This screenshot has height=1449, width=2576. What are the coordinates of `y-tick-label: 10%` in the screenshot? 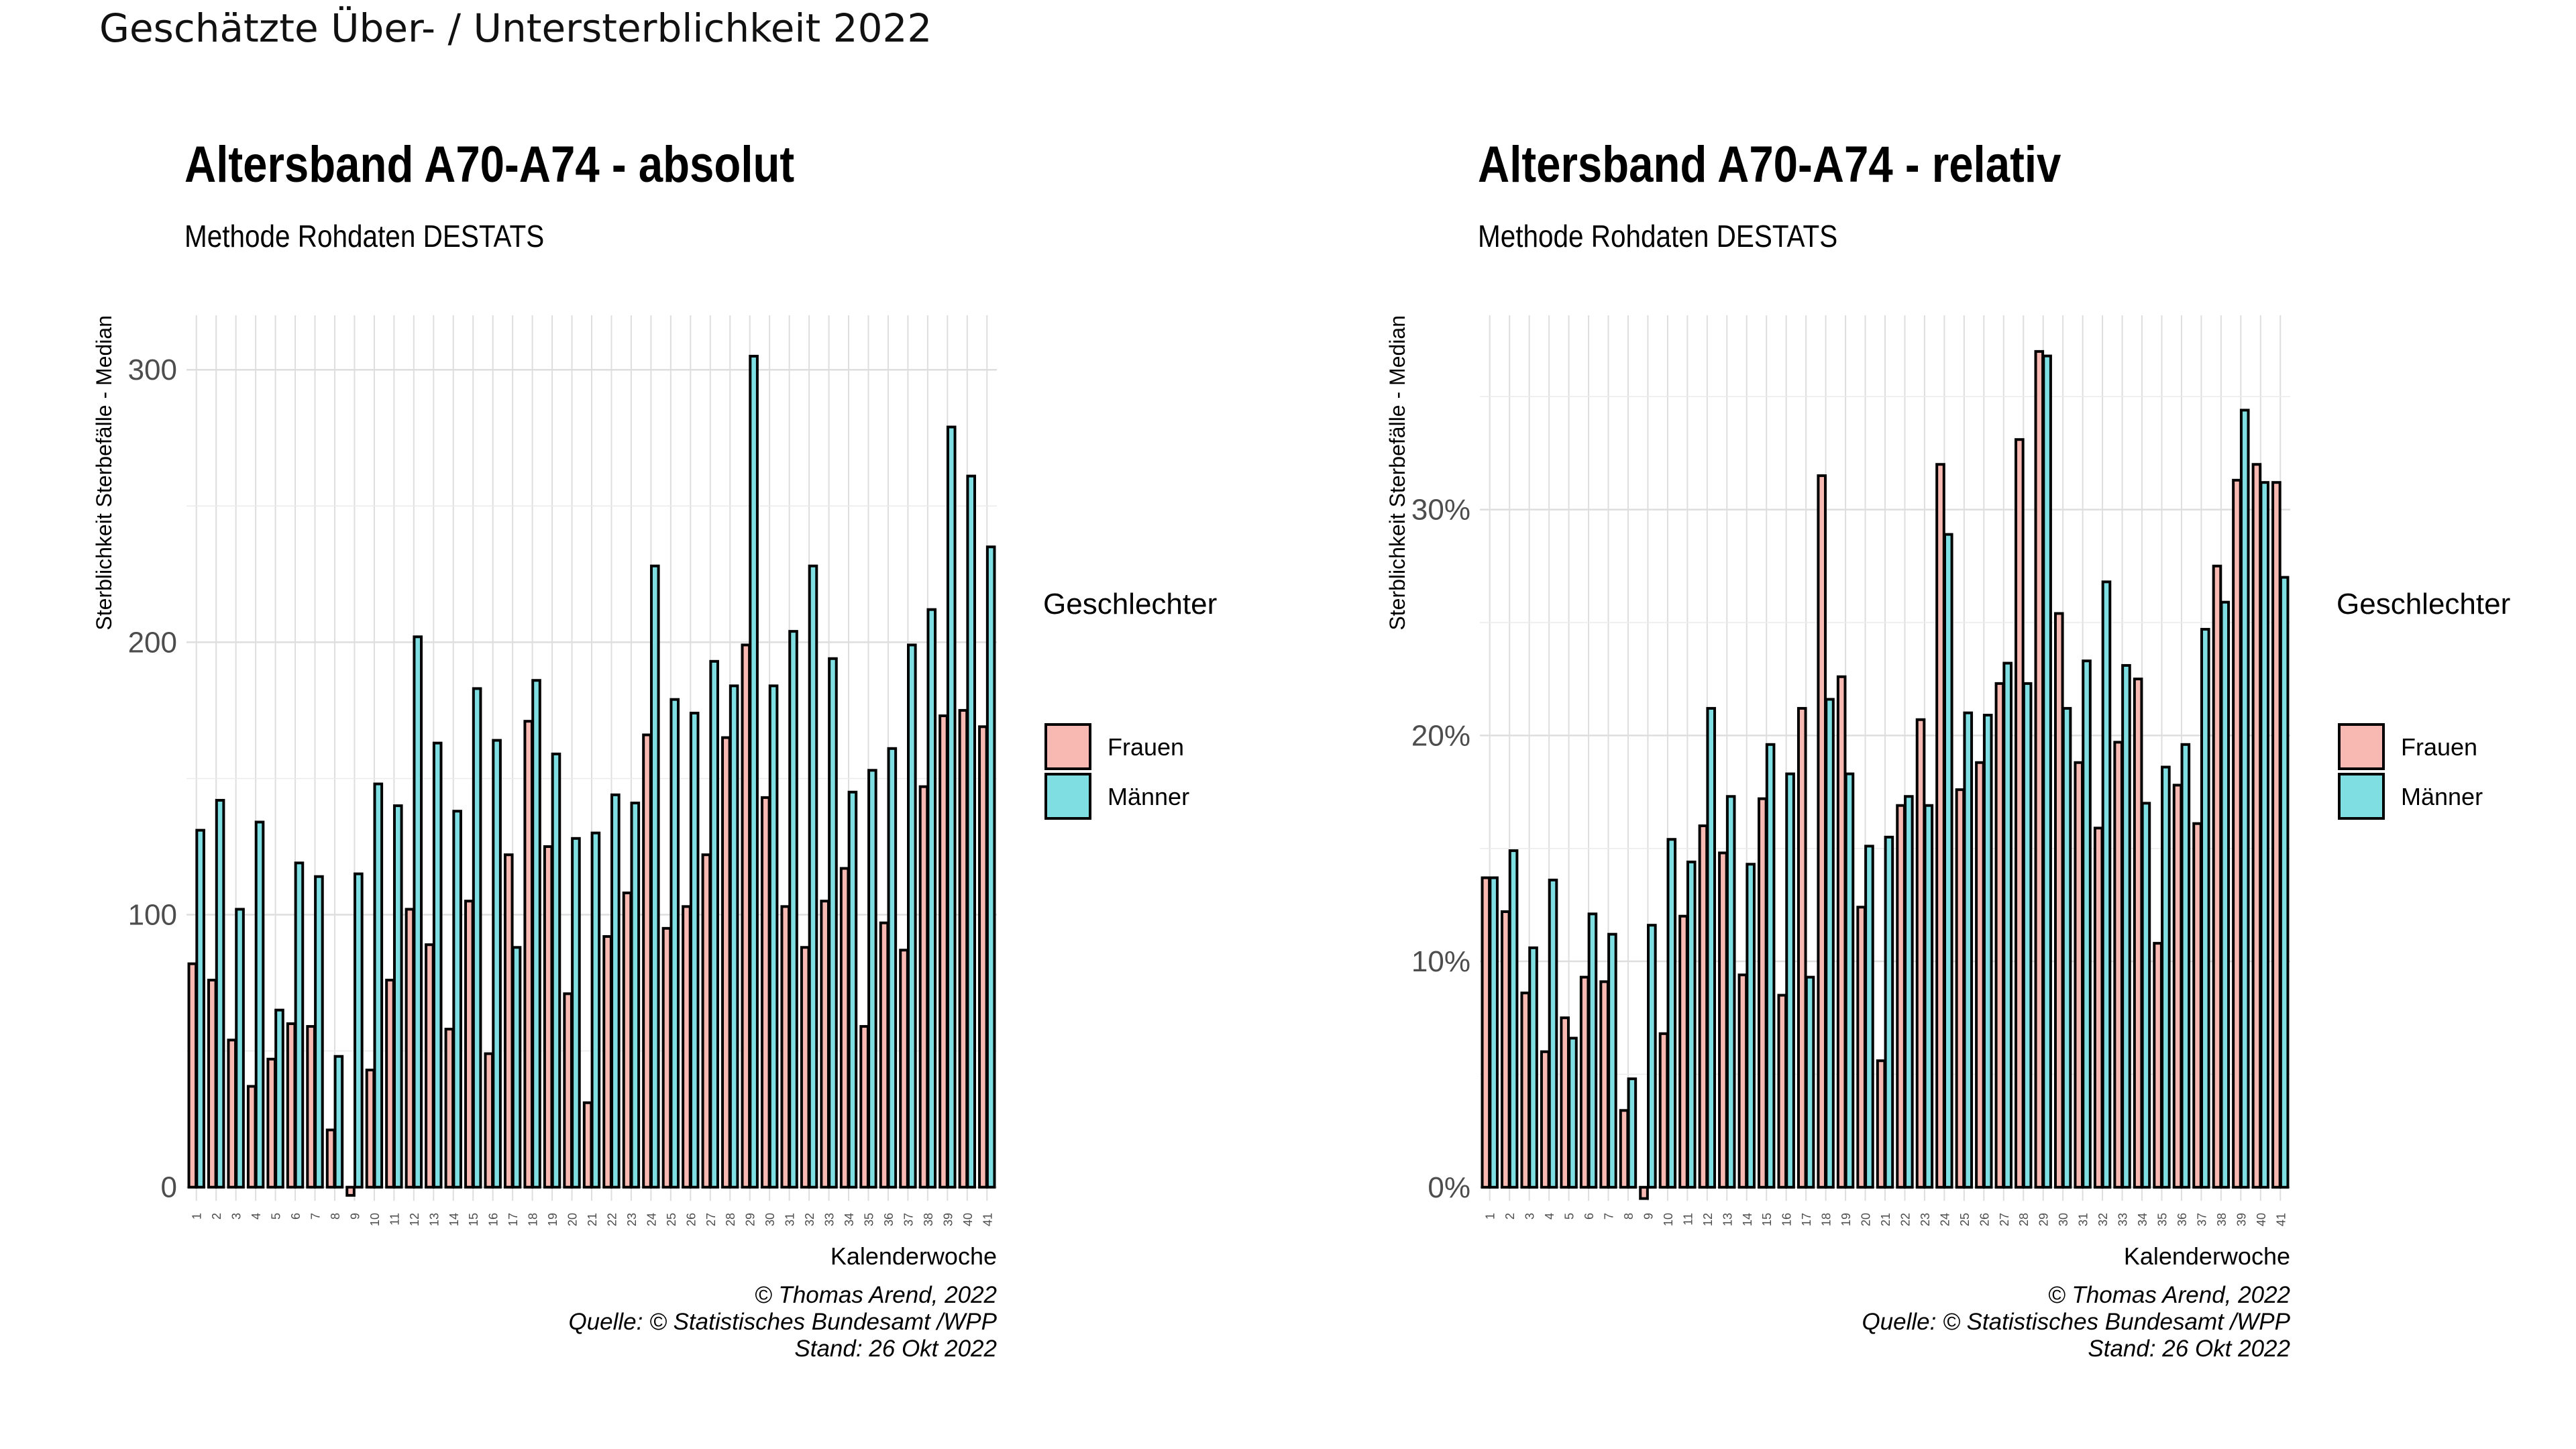 It's located at (1440, 961).